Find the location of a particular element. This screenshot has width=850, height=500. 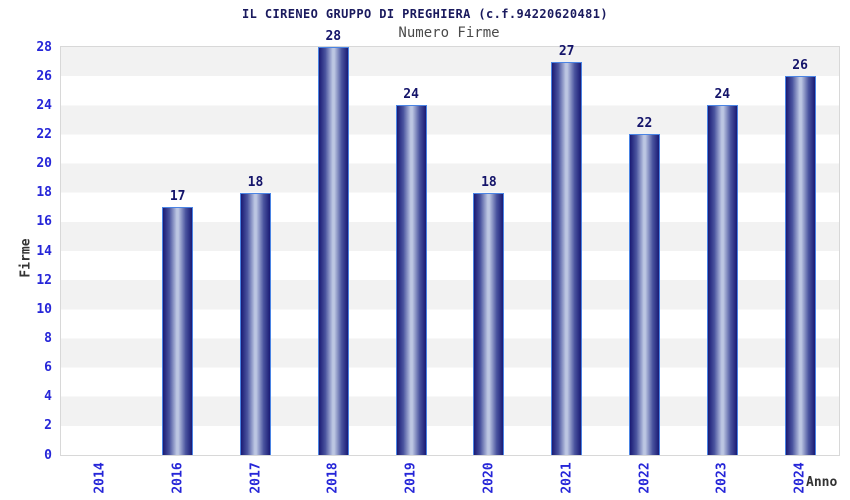

y-tick-label: 2 is located at coordinates (48, 426).